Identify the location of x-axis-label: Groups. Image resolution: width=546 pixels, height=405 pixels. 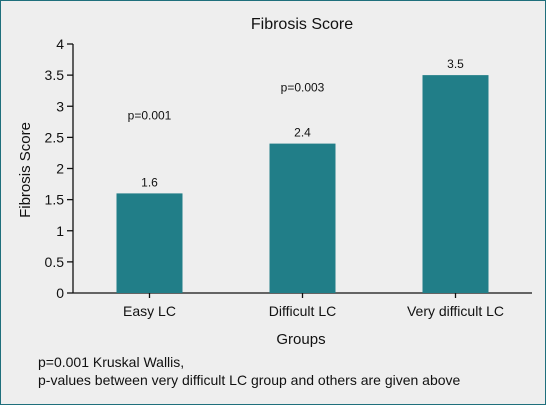
(300, 339).